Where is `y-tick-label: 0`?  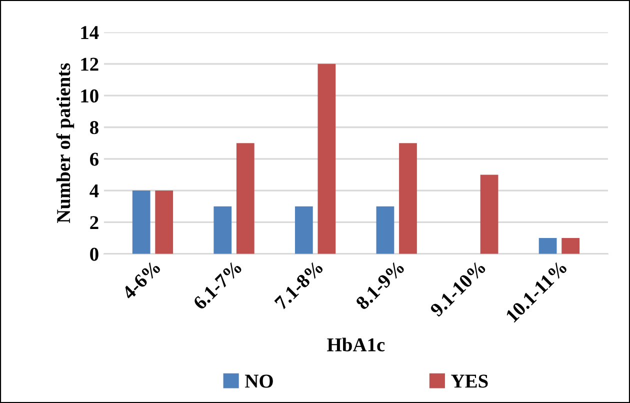 y-tick-label: 0 is located at coordinates (94, 254).